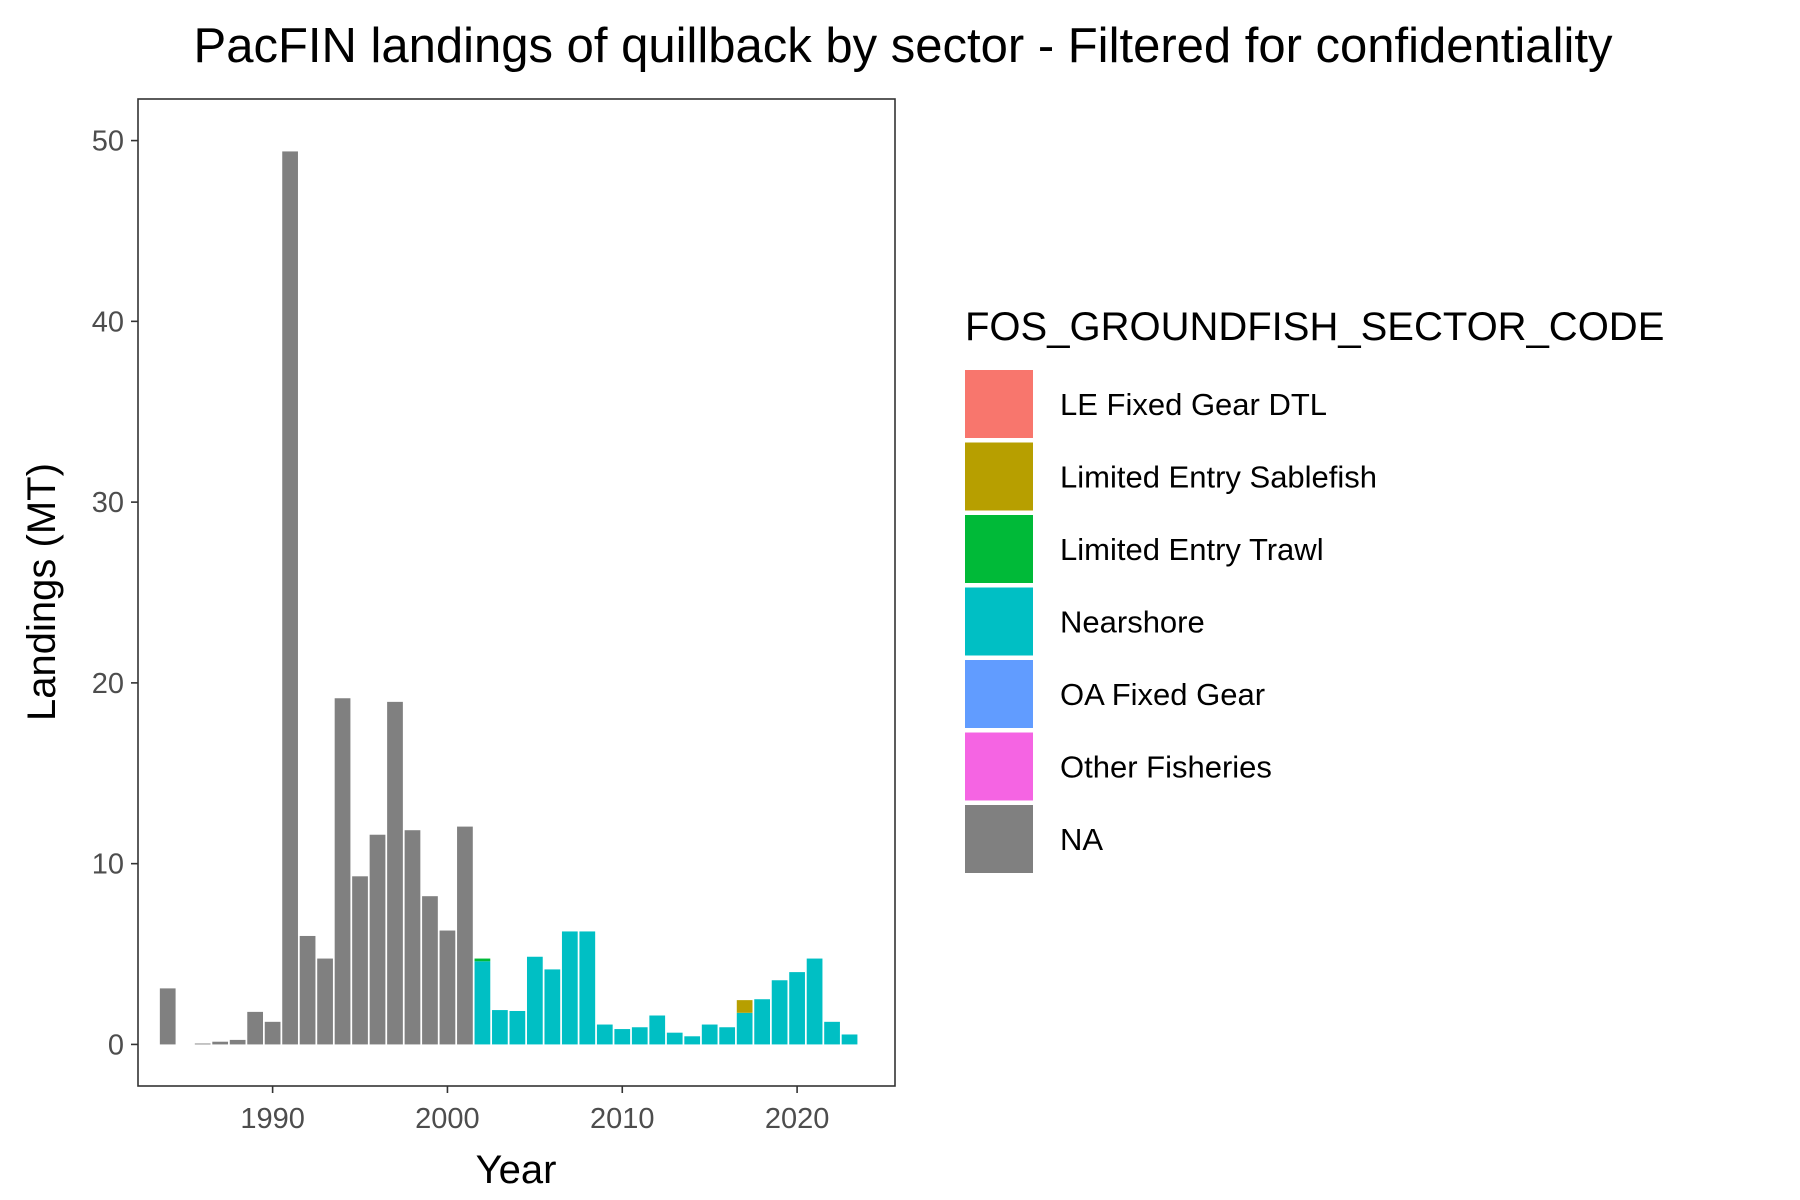  Describe the element at coordinates (325, 1001) in the screenshot. I see `bar-na-1993` at that location.